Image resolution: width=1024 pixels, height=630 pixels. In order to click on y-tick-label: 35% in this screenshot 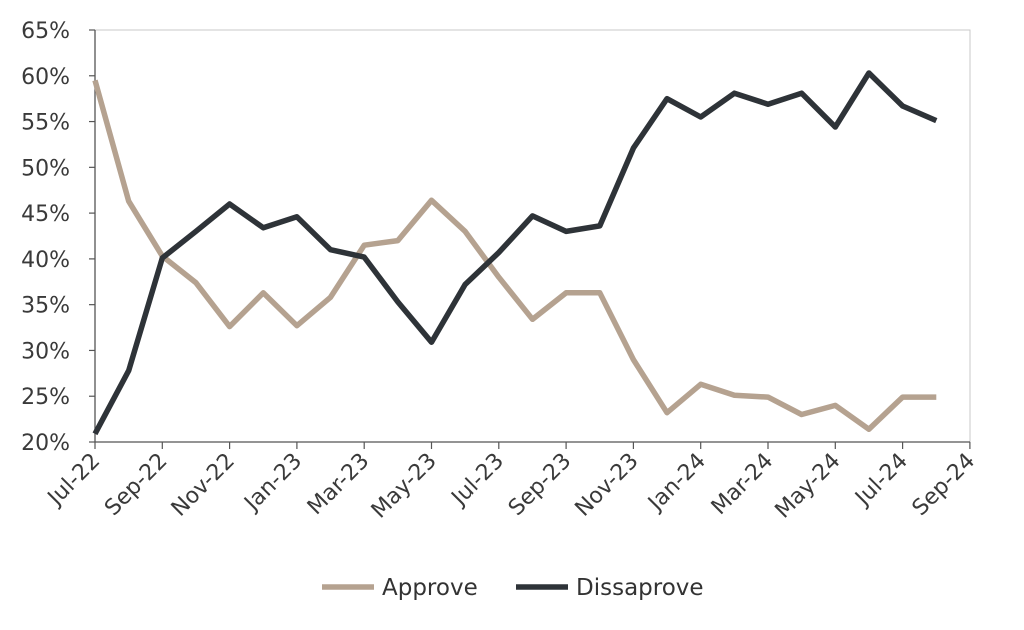, I will do `click(45, 306)`.